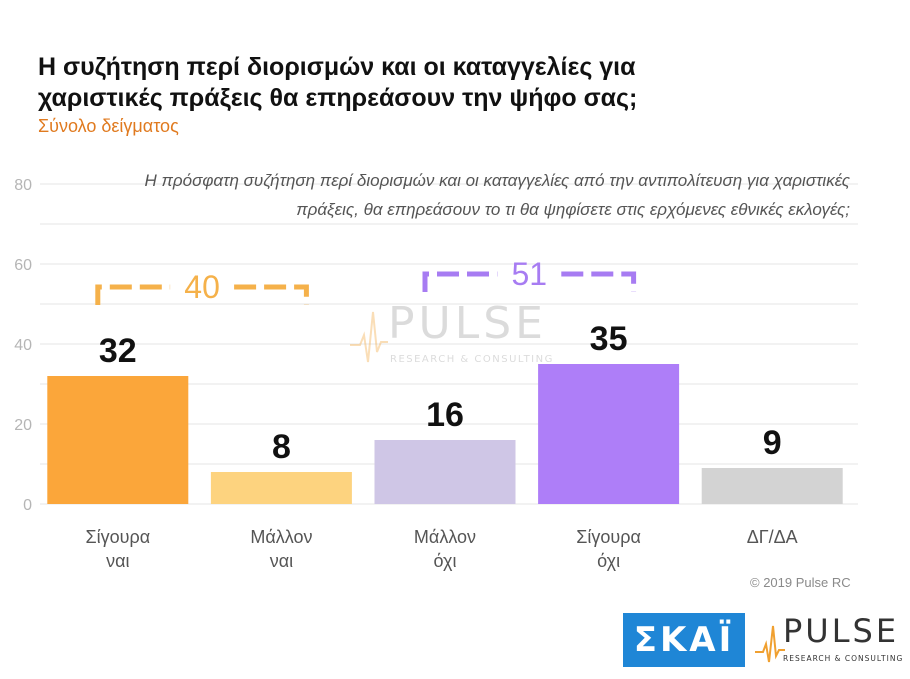 Image resolution: width=910 pixels, height=679 pixels. What do you see at coordinates (609, 339) in the screenshot?
I see `data-label: 35` at bounding box center [609, 339].